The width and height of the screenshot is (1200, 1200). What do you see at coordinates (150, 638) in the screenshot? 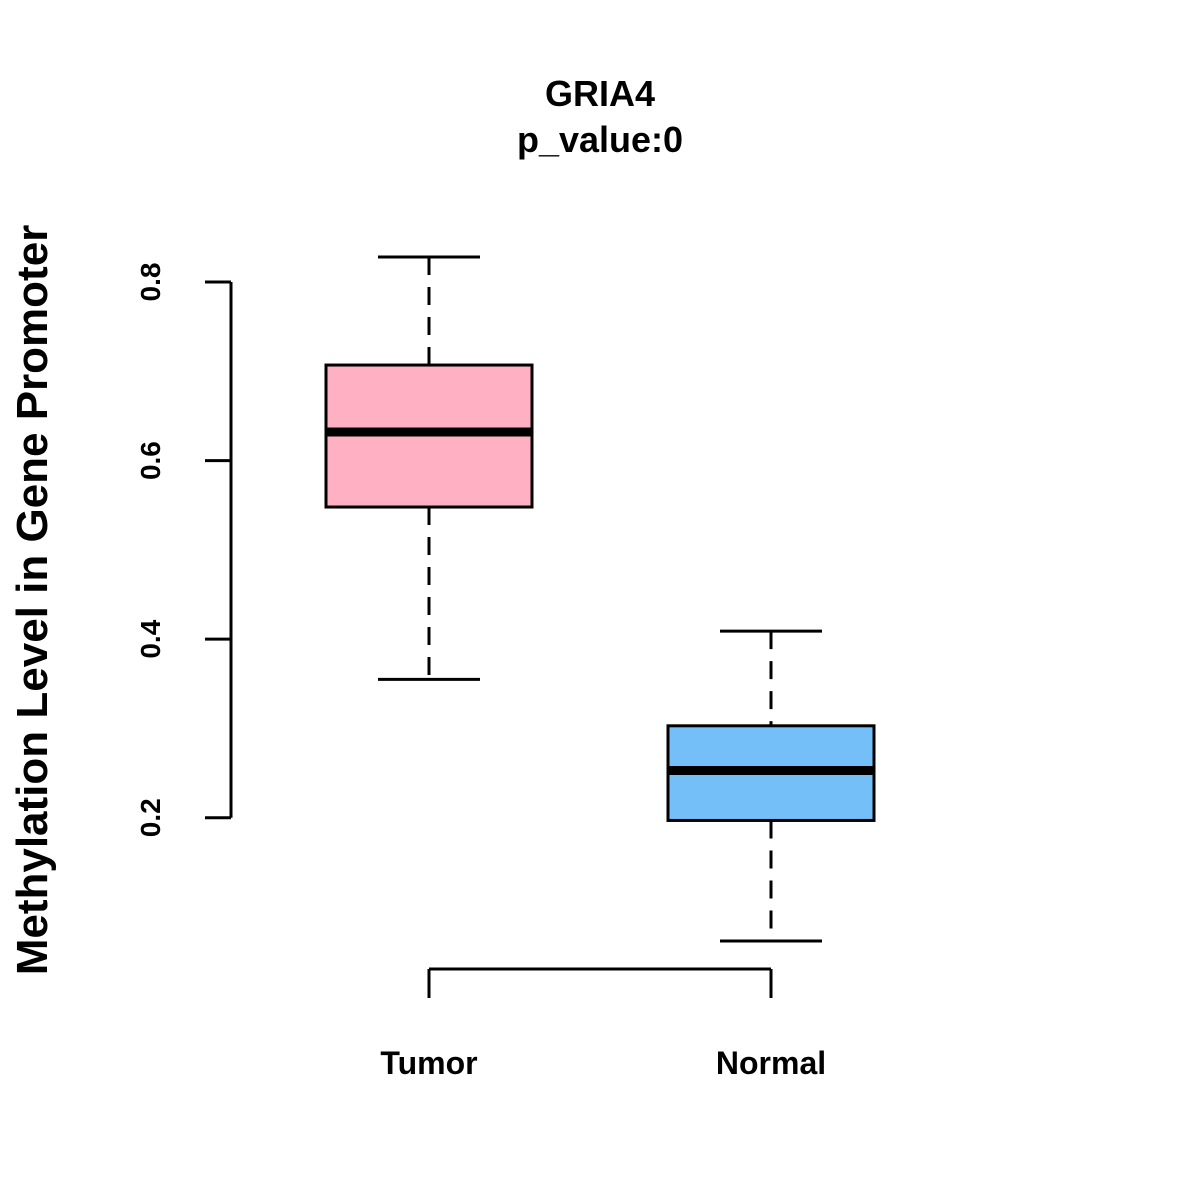
I see `y-tick-label: 0.4` at bounding box center [150, 638].